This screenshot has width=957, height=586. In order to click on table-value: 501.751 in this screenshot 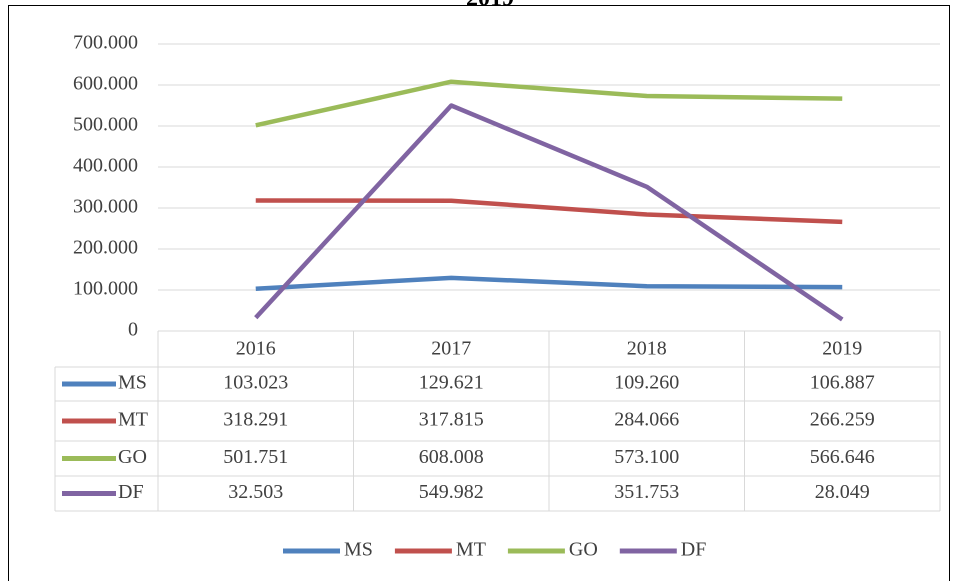, I will do `click(255, 457)`.